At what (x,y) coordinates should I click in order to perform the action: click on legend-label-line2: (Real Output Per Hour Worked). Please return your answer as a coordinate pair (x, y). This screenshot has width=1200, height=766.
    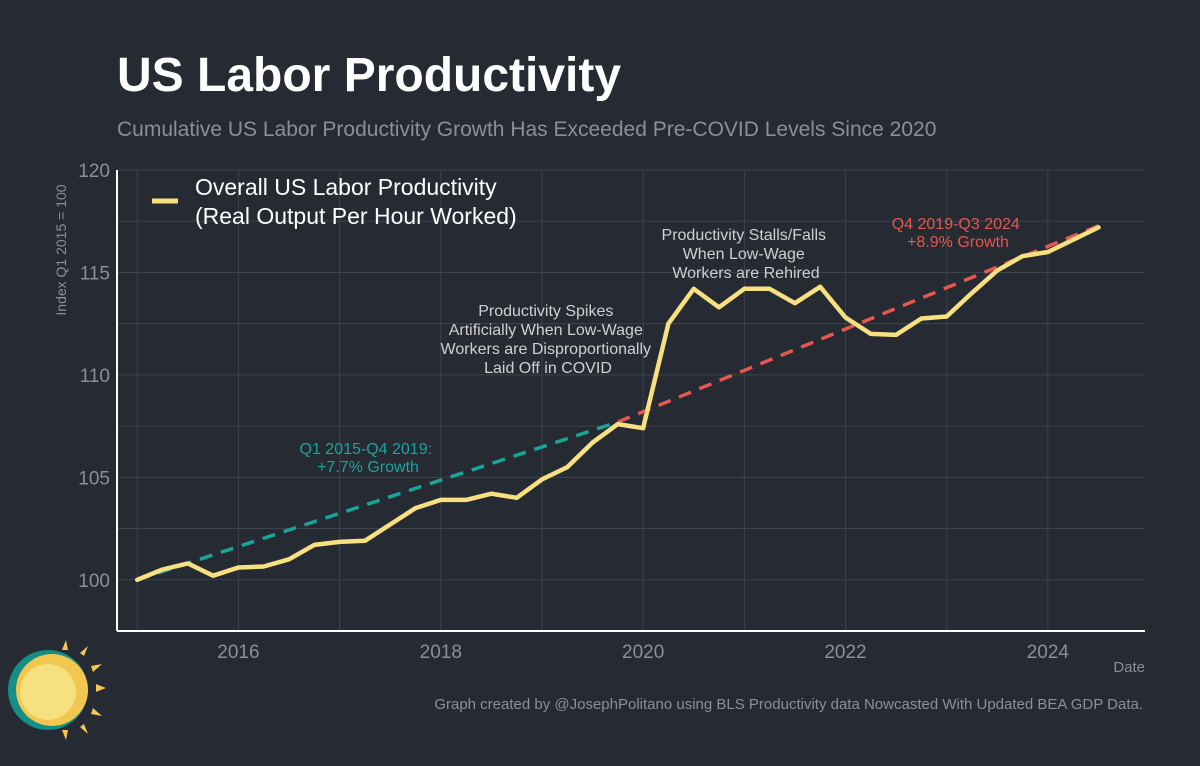
    Looking at the image, I should click on (356, 216).